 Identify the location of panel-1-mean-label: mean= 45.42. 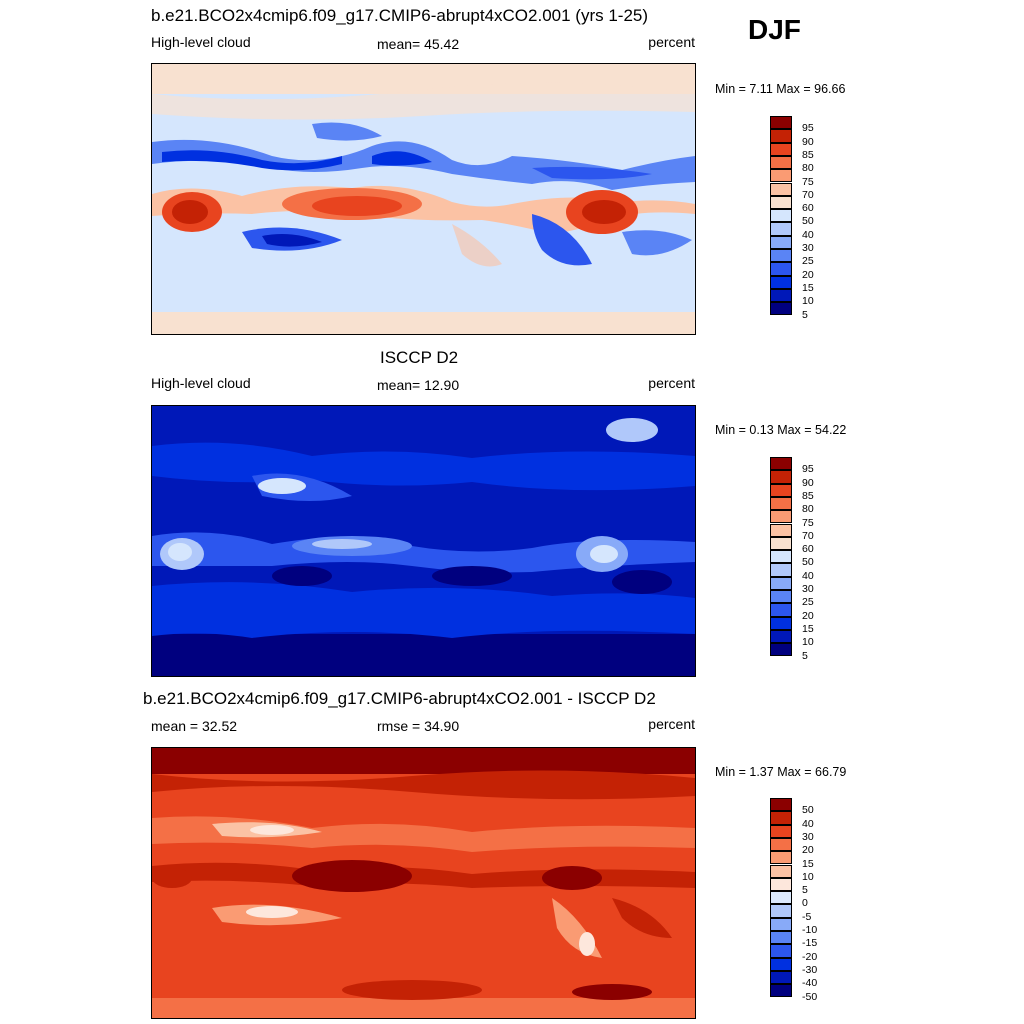
(418, 44).